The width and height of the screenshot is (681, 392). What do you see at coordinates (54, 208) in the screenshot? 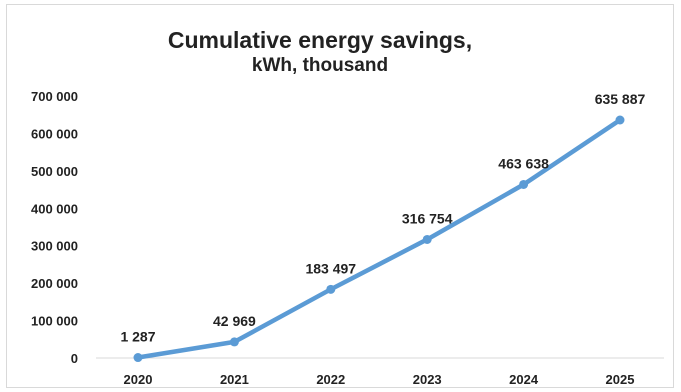
I see `y-tick-label: 400 000` at bounding box center [54, 208].